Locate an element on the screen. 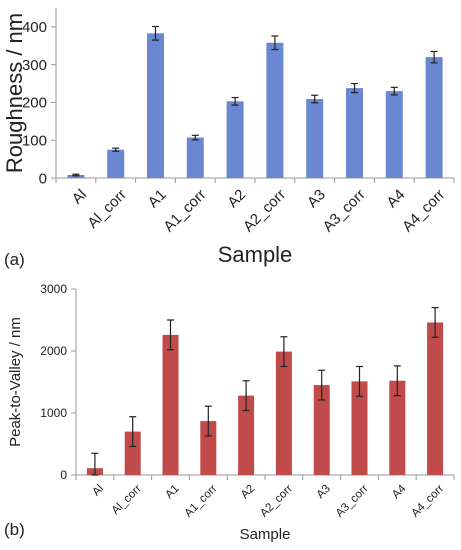  y-axis-title: Peak-to-Valley / nm is located at coordinates (15, 382).